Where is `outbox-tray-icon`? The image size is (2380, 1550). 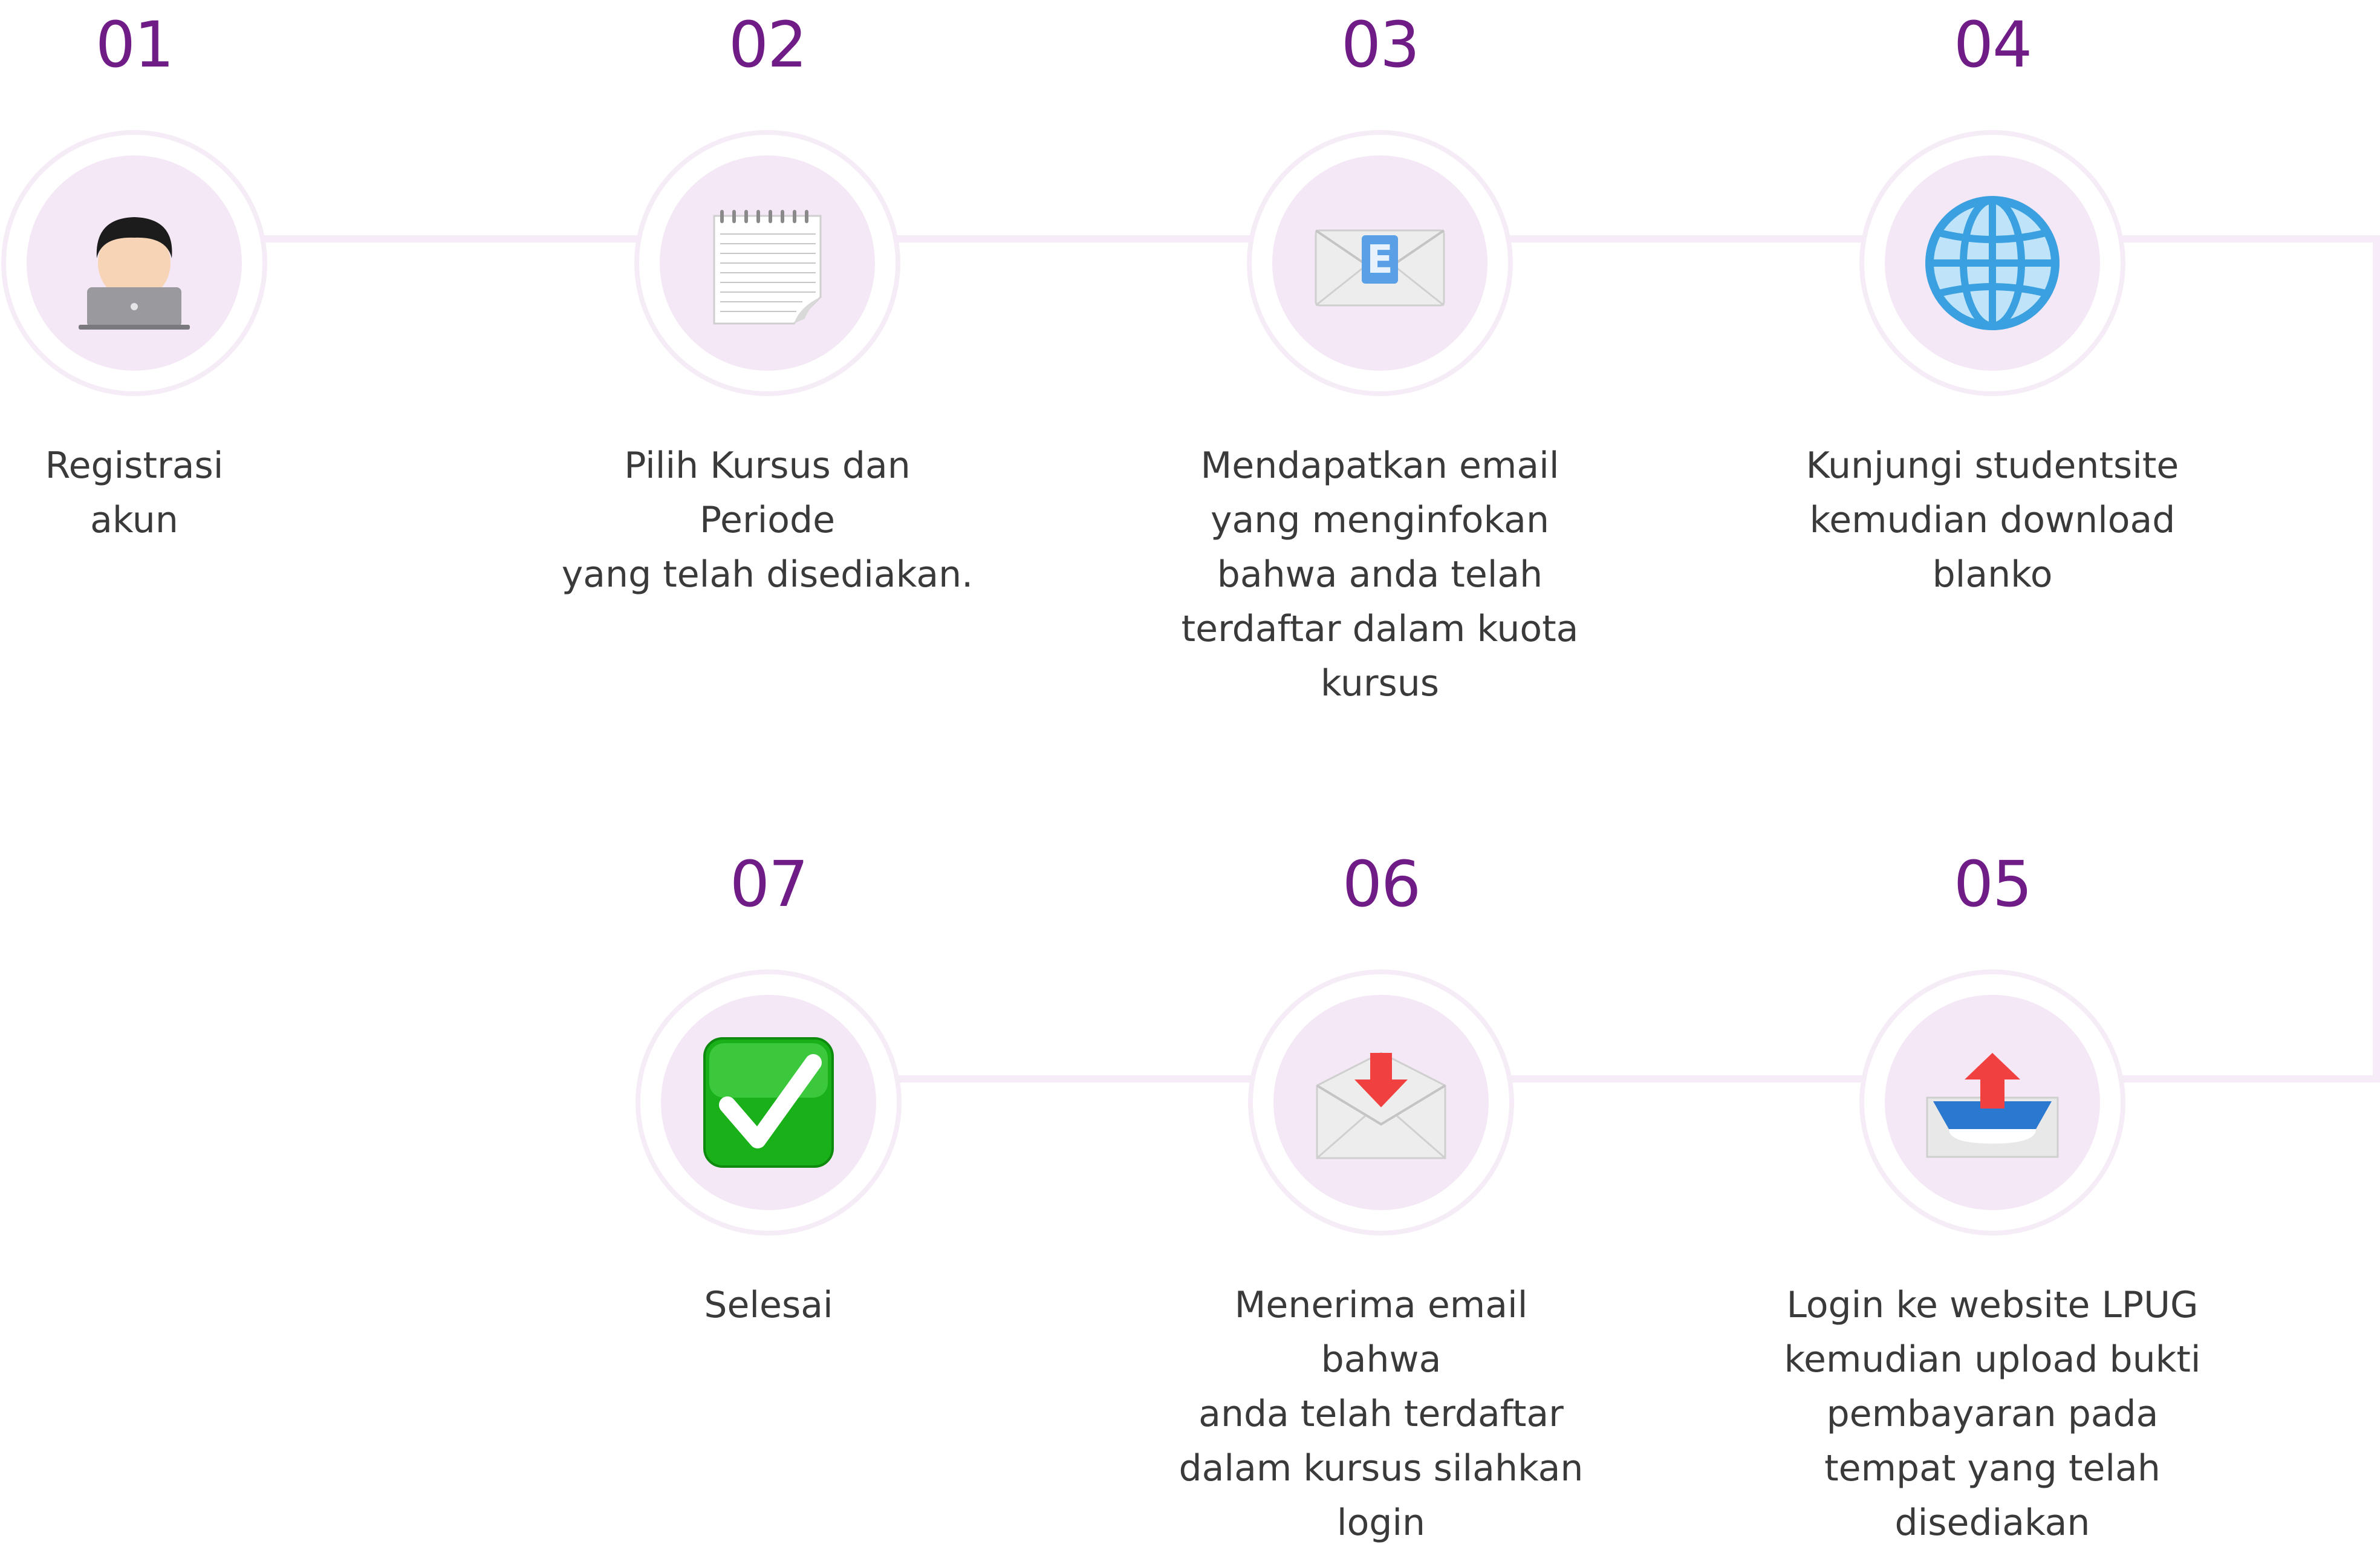 outbox-tray-icon is located at coordinates (1992, 1105).